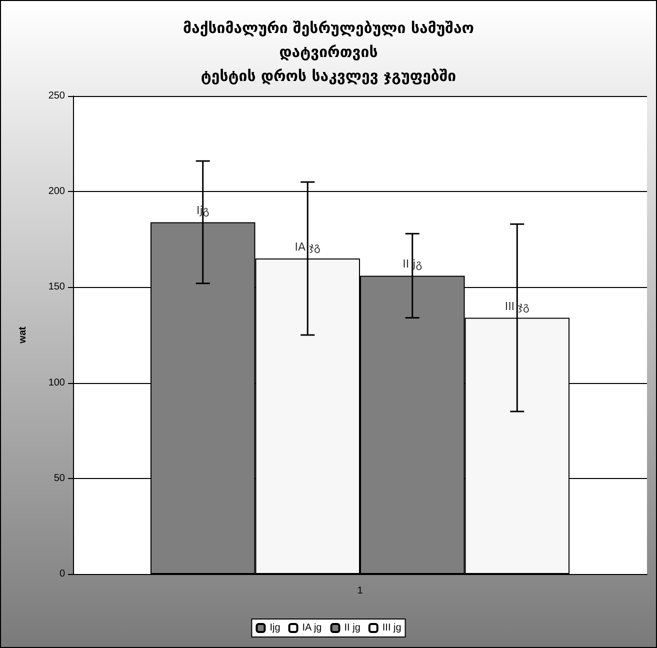 The image size is (657, 648). What do you see at coordinates (352, 628) in the screenshot?
I see `legend-label: II jg` at bounding box center [352, 628].